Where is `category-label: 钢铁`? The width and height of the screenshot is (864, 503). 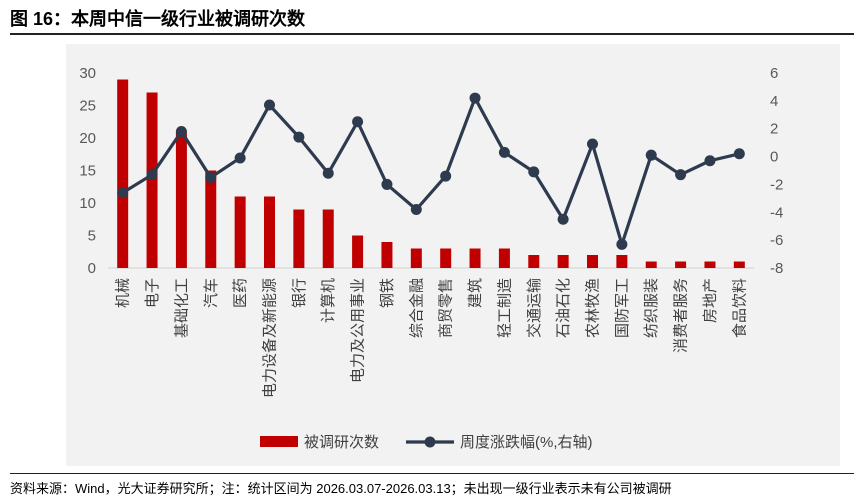
category-label: 钢铁 is located at coordinates (387, 293).